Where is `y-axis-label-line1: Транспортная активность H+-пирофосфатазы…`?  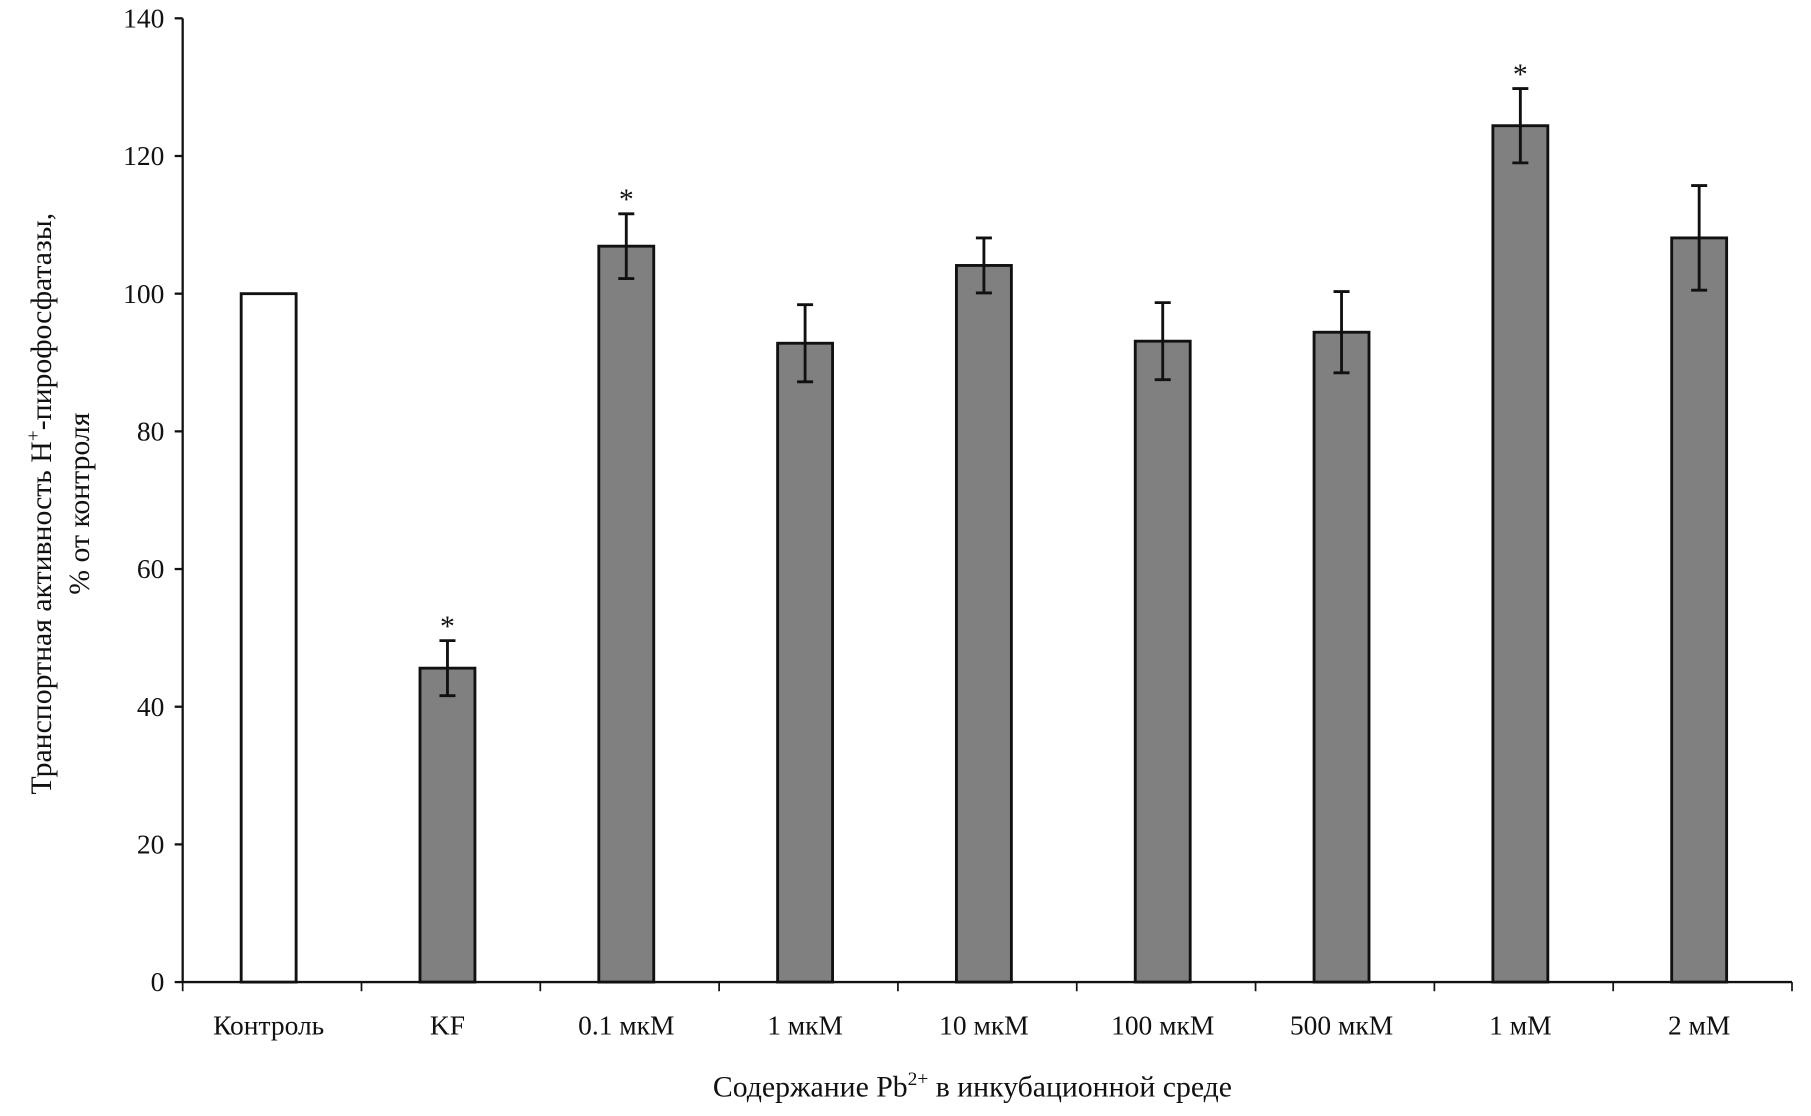 y-axis-label-line1: Транспортная активность H+-пирофосфатазы… is located at coordinates (41, 504).